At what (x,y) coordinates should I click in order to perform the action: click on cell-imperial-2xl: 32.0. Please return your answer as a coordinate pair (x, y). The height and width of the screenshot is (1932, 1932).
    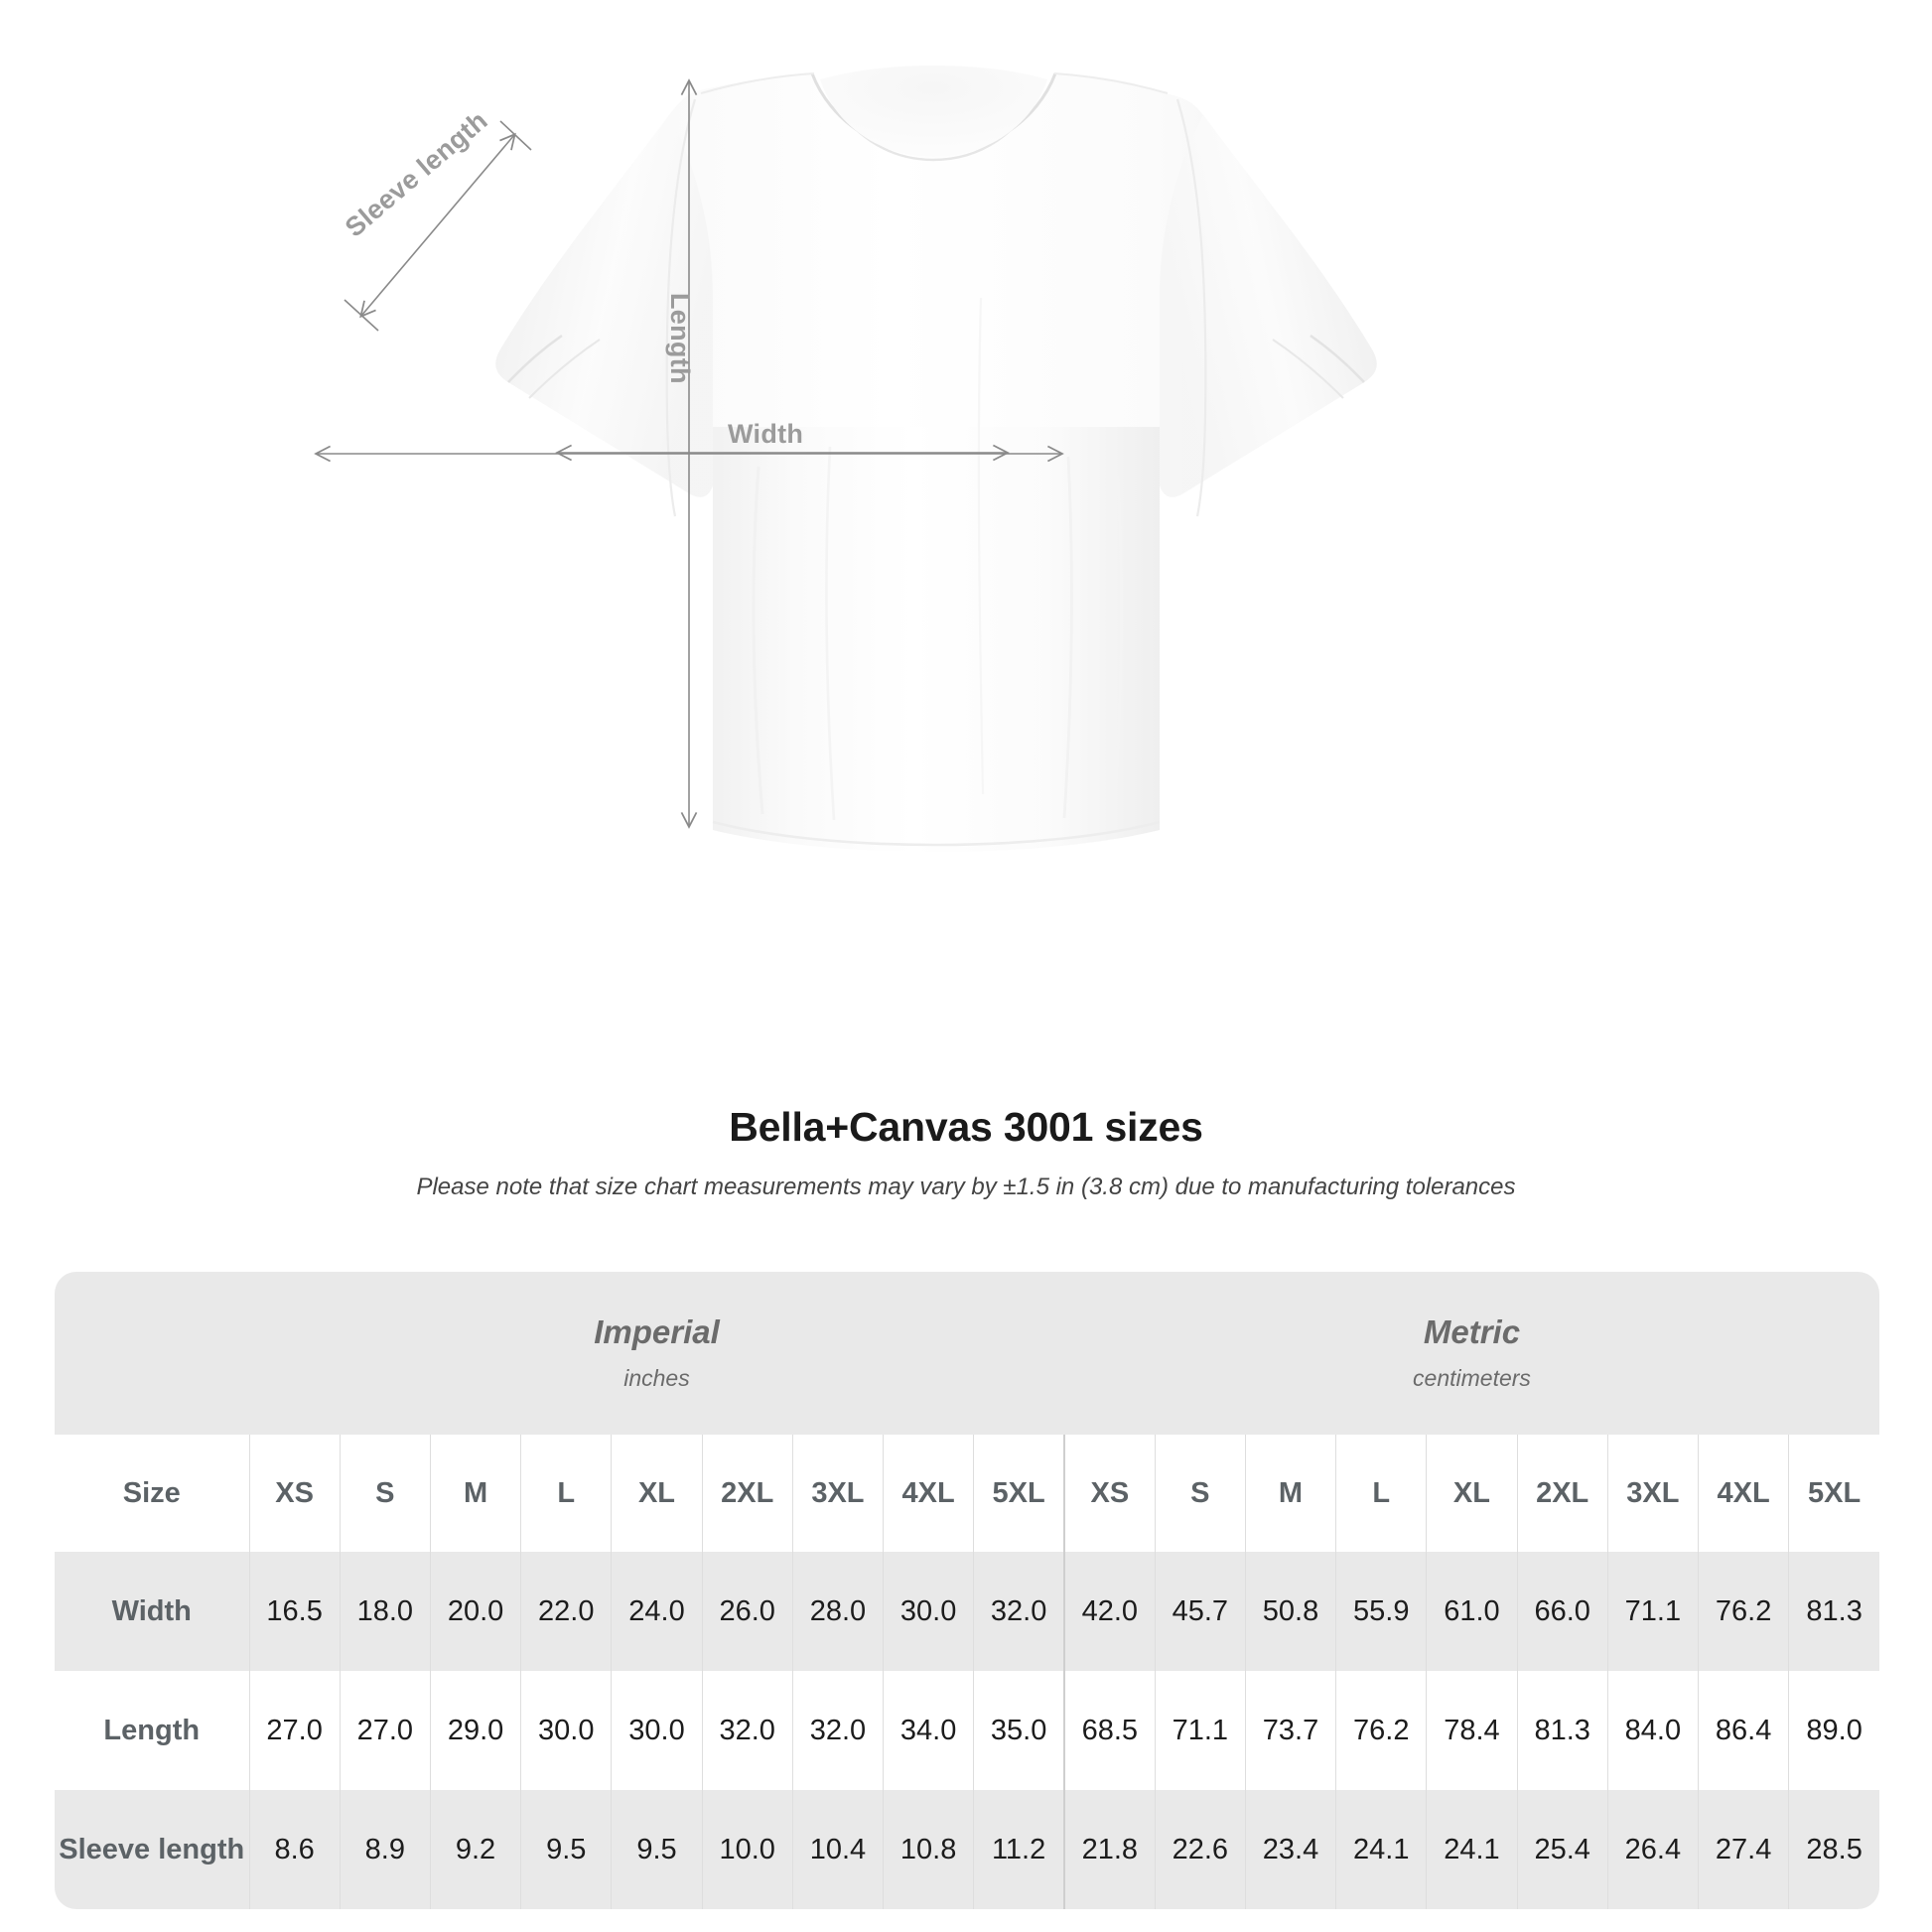
    Looking at the image, I should click on (747, 1730).